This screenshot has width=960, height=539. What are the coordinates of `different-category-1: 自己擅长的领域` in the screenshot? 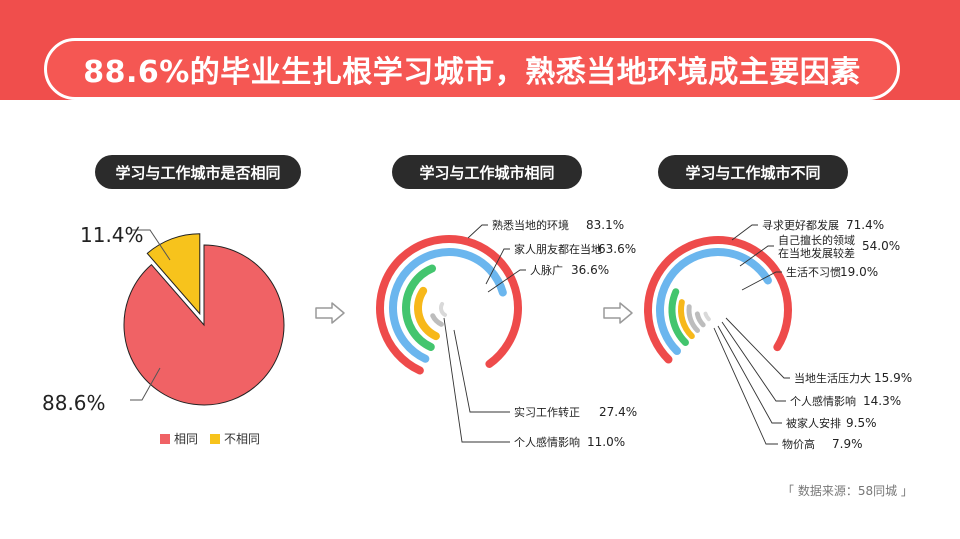 It's located at (816, 240).